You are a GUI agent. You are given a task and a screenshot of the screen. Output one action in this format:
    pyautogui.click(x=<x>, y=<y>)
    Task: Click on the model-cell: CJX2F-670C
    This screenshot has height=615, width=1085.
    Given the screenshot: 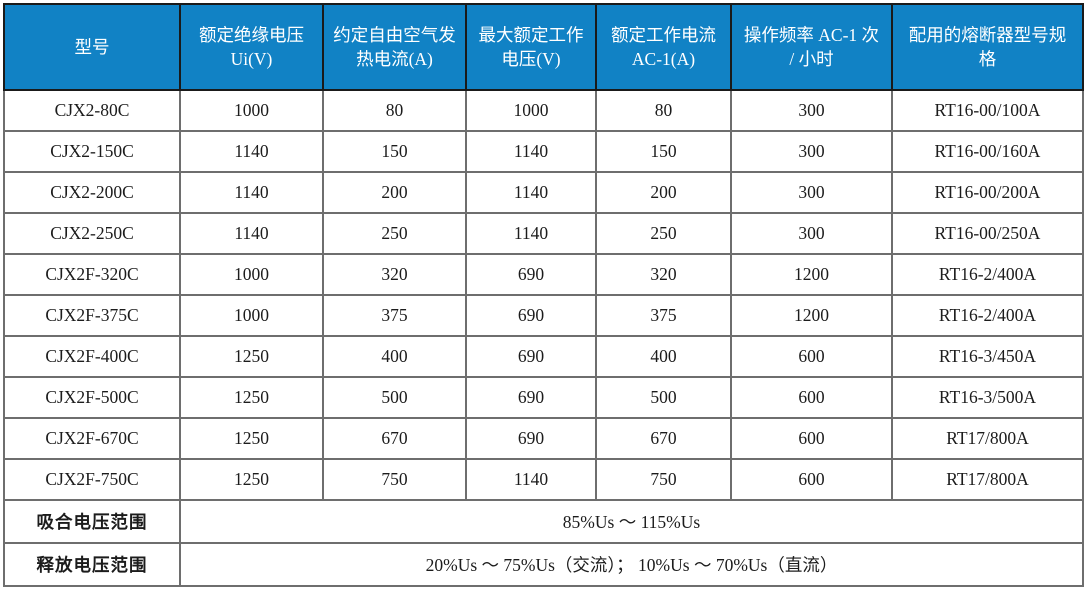 What is the action you would take?
    pyautogui.click(x=92, y=438)
    